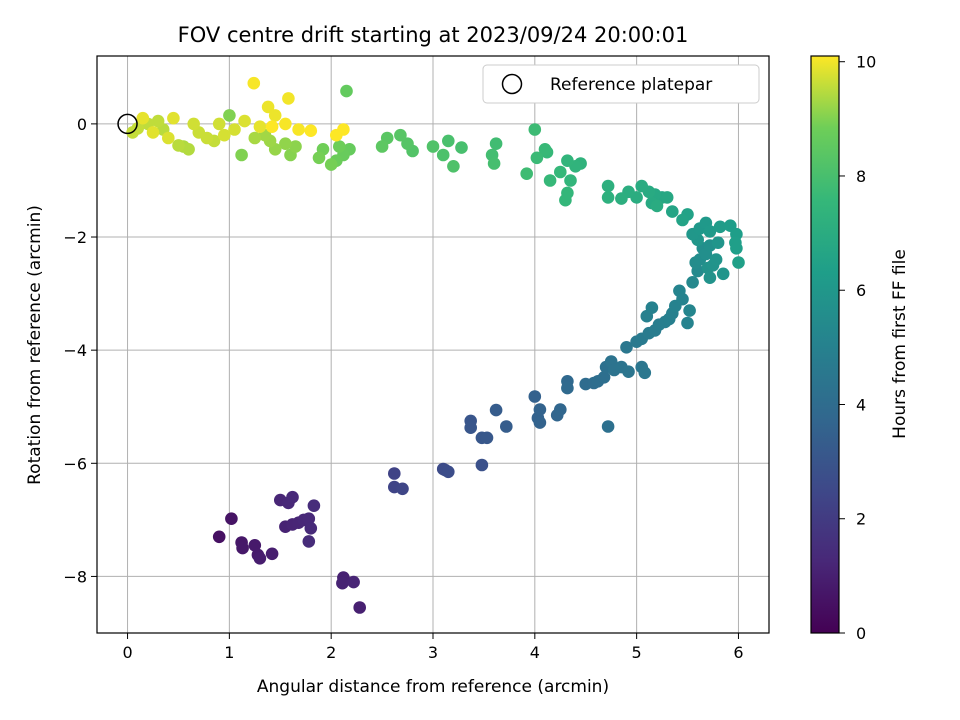  Describe the element at coordinates (331, 652) in the screenshot. I see `x-tick-label: 2` at that location.